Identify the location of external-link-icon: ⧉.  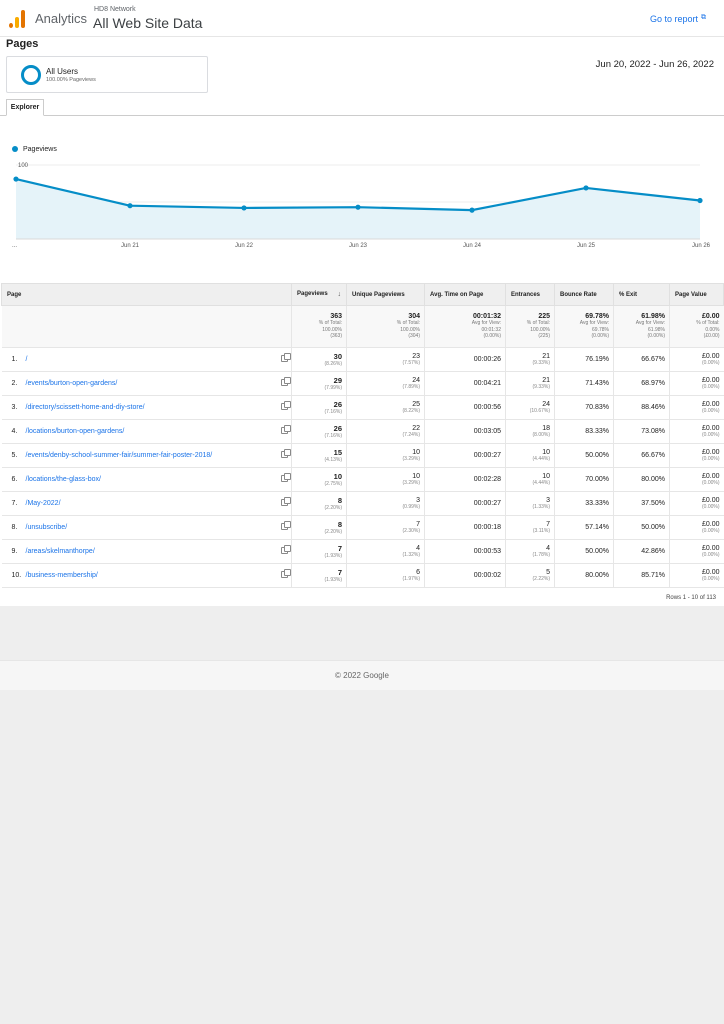
(703, 17).